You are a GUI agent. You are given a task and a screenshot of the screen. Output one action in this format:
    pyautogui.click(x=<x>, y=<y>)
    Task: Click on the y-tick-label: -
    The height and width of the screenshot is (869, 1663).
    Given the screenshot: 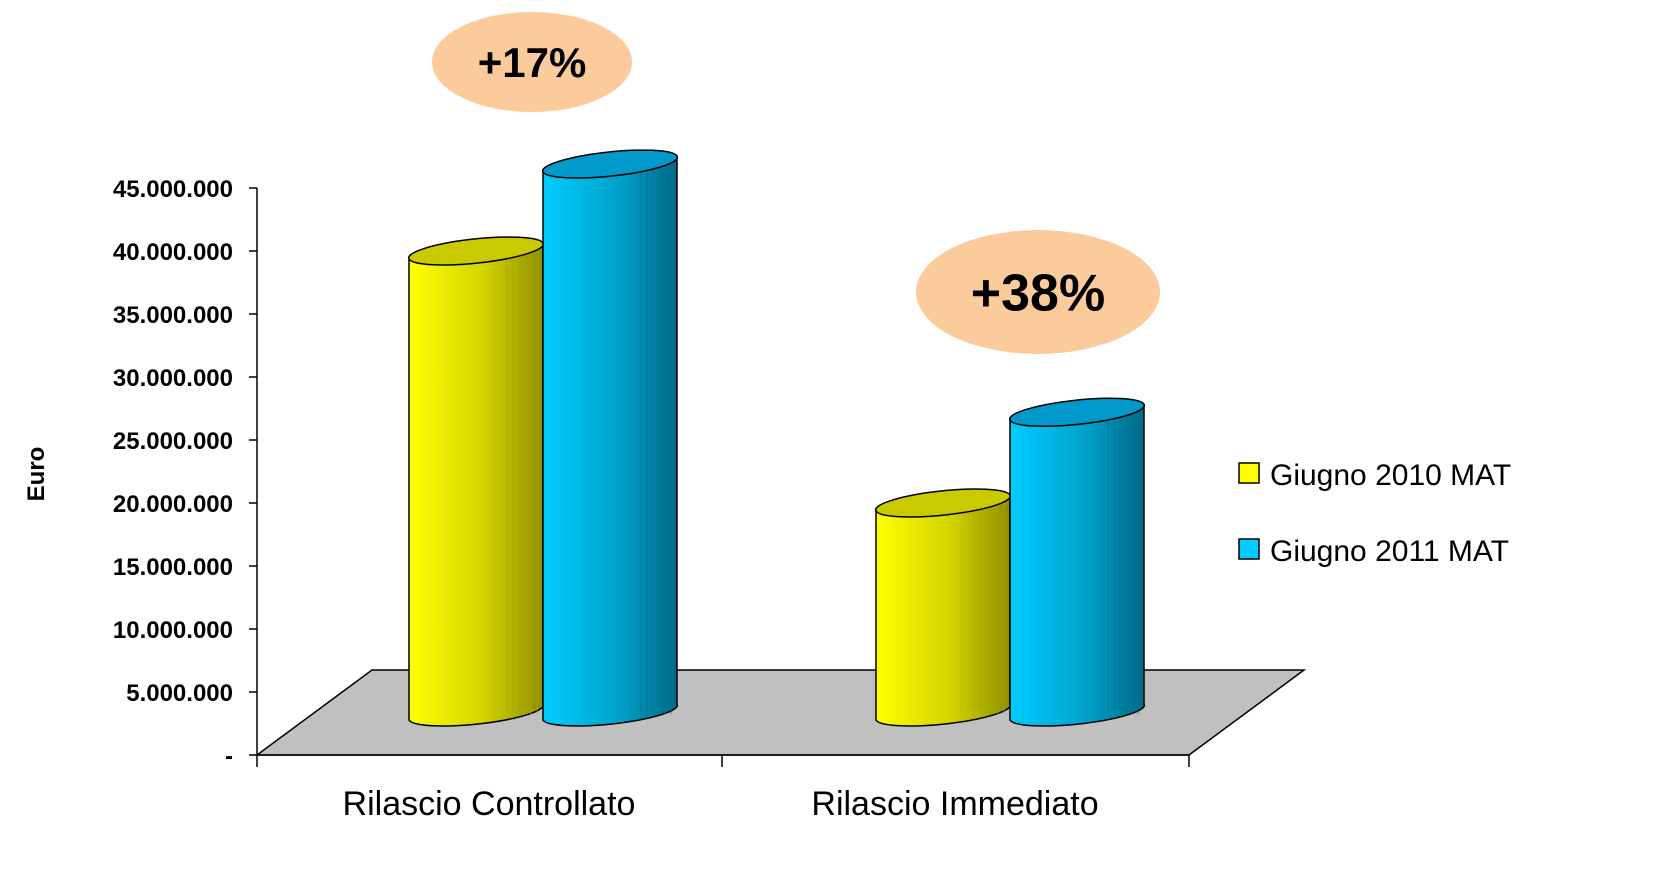 What is the action you would take?
    pyautogui.click(x=229, y=756)
    